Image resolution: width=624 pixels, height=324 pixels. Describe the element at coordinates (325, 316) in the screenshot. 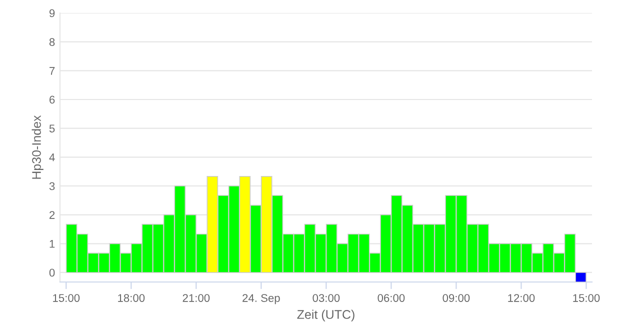

I see `x-axis-title: Zeit (UTC)` at that location.